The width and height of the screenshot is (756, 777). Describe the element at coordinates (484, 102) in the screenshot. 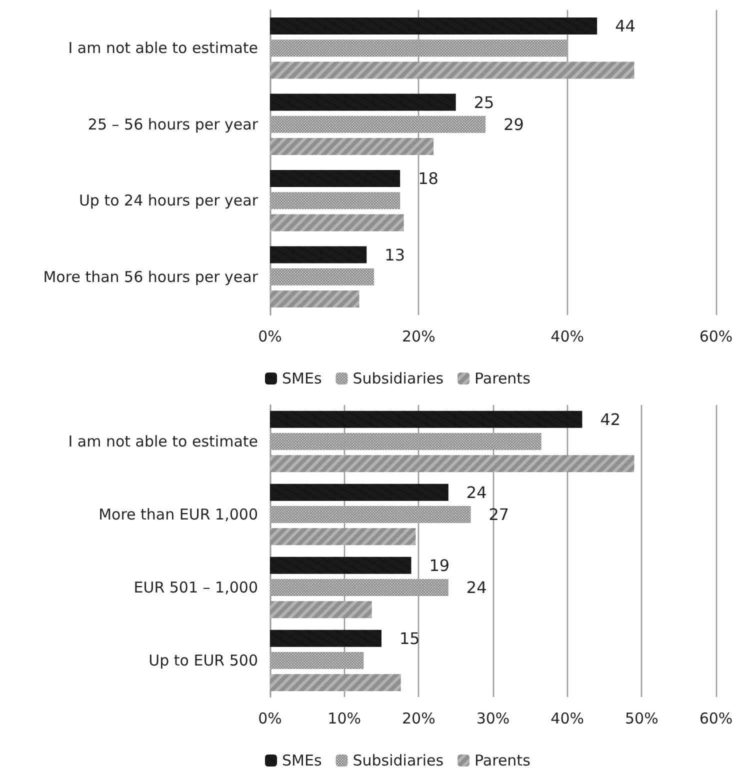

I see `data-label: 25` at that location.